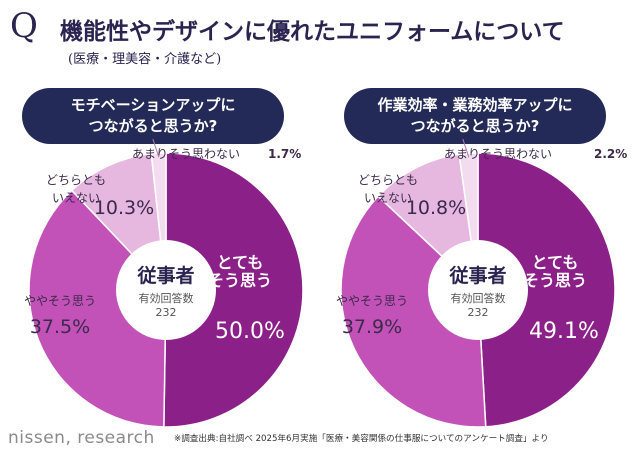  I want to click on chart2-label-disagree: あまりそう思わない, so click(498, 154).